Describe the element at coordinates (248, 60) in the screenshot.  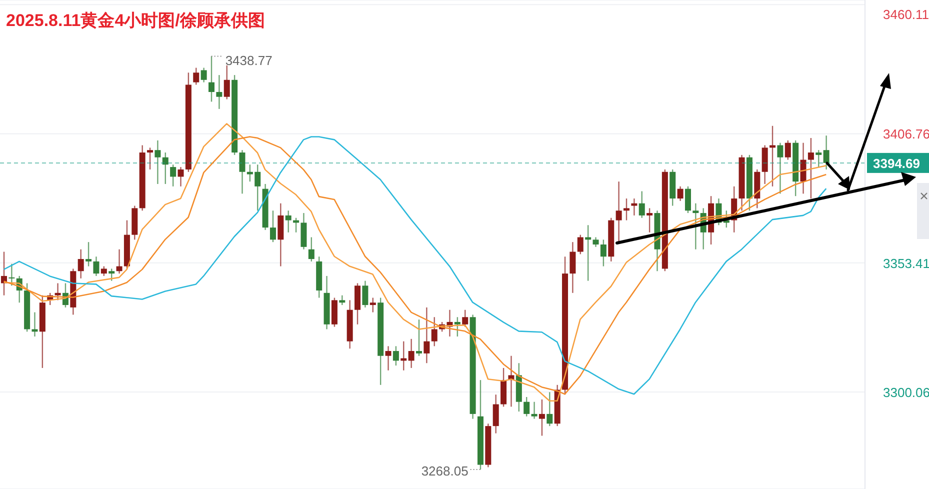
I see `annotation: 3438.77` at that location.